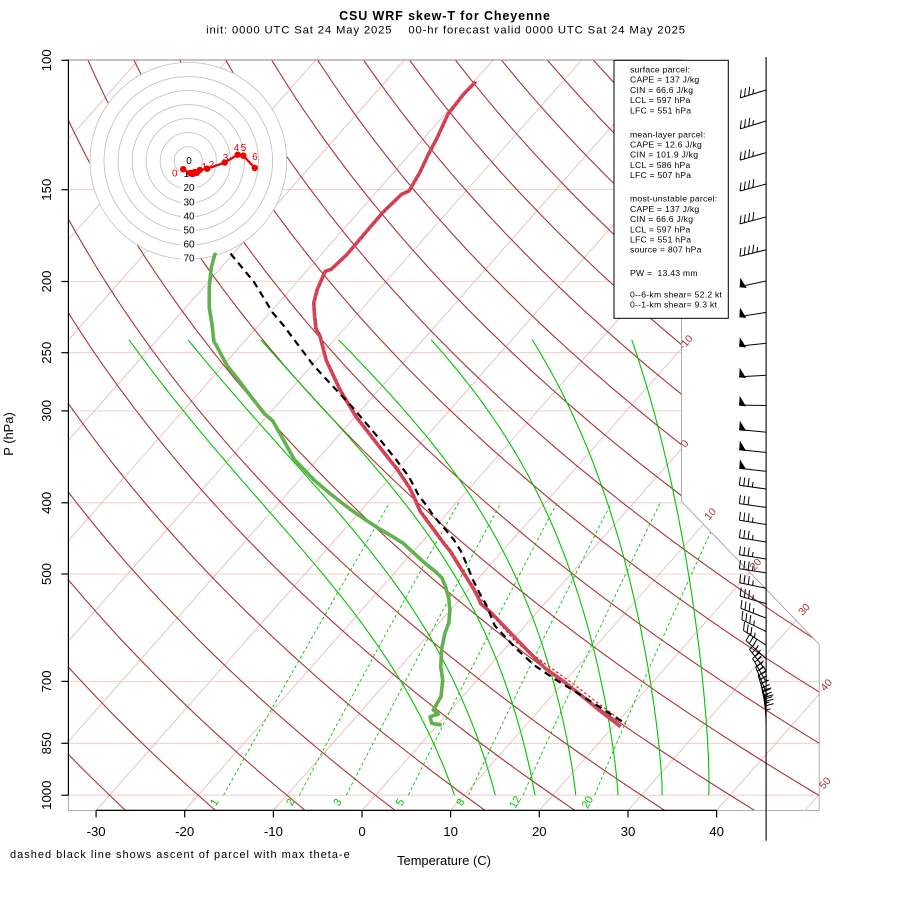  Describe the element at coordinates (515, 802) in the screenshot. I see `svg-text: 12` at that location.